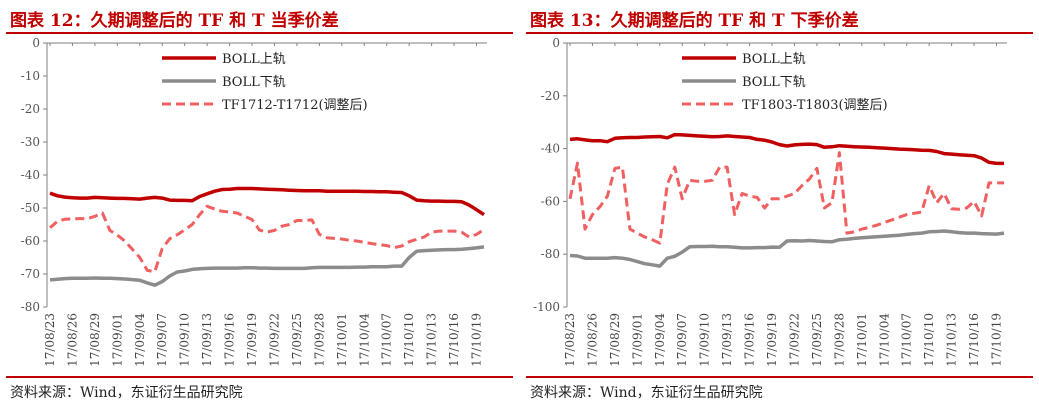  What do you see at coordinates (30, 208) in the screenshot?
I see `y-tick-label: -50` at bounding box center [30, 208].